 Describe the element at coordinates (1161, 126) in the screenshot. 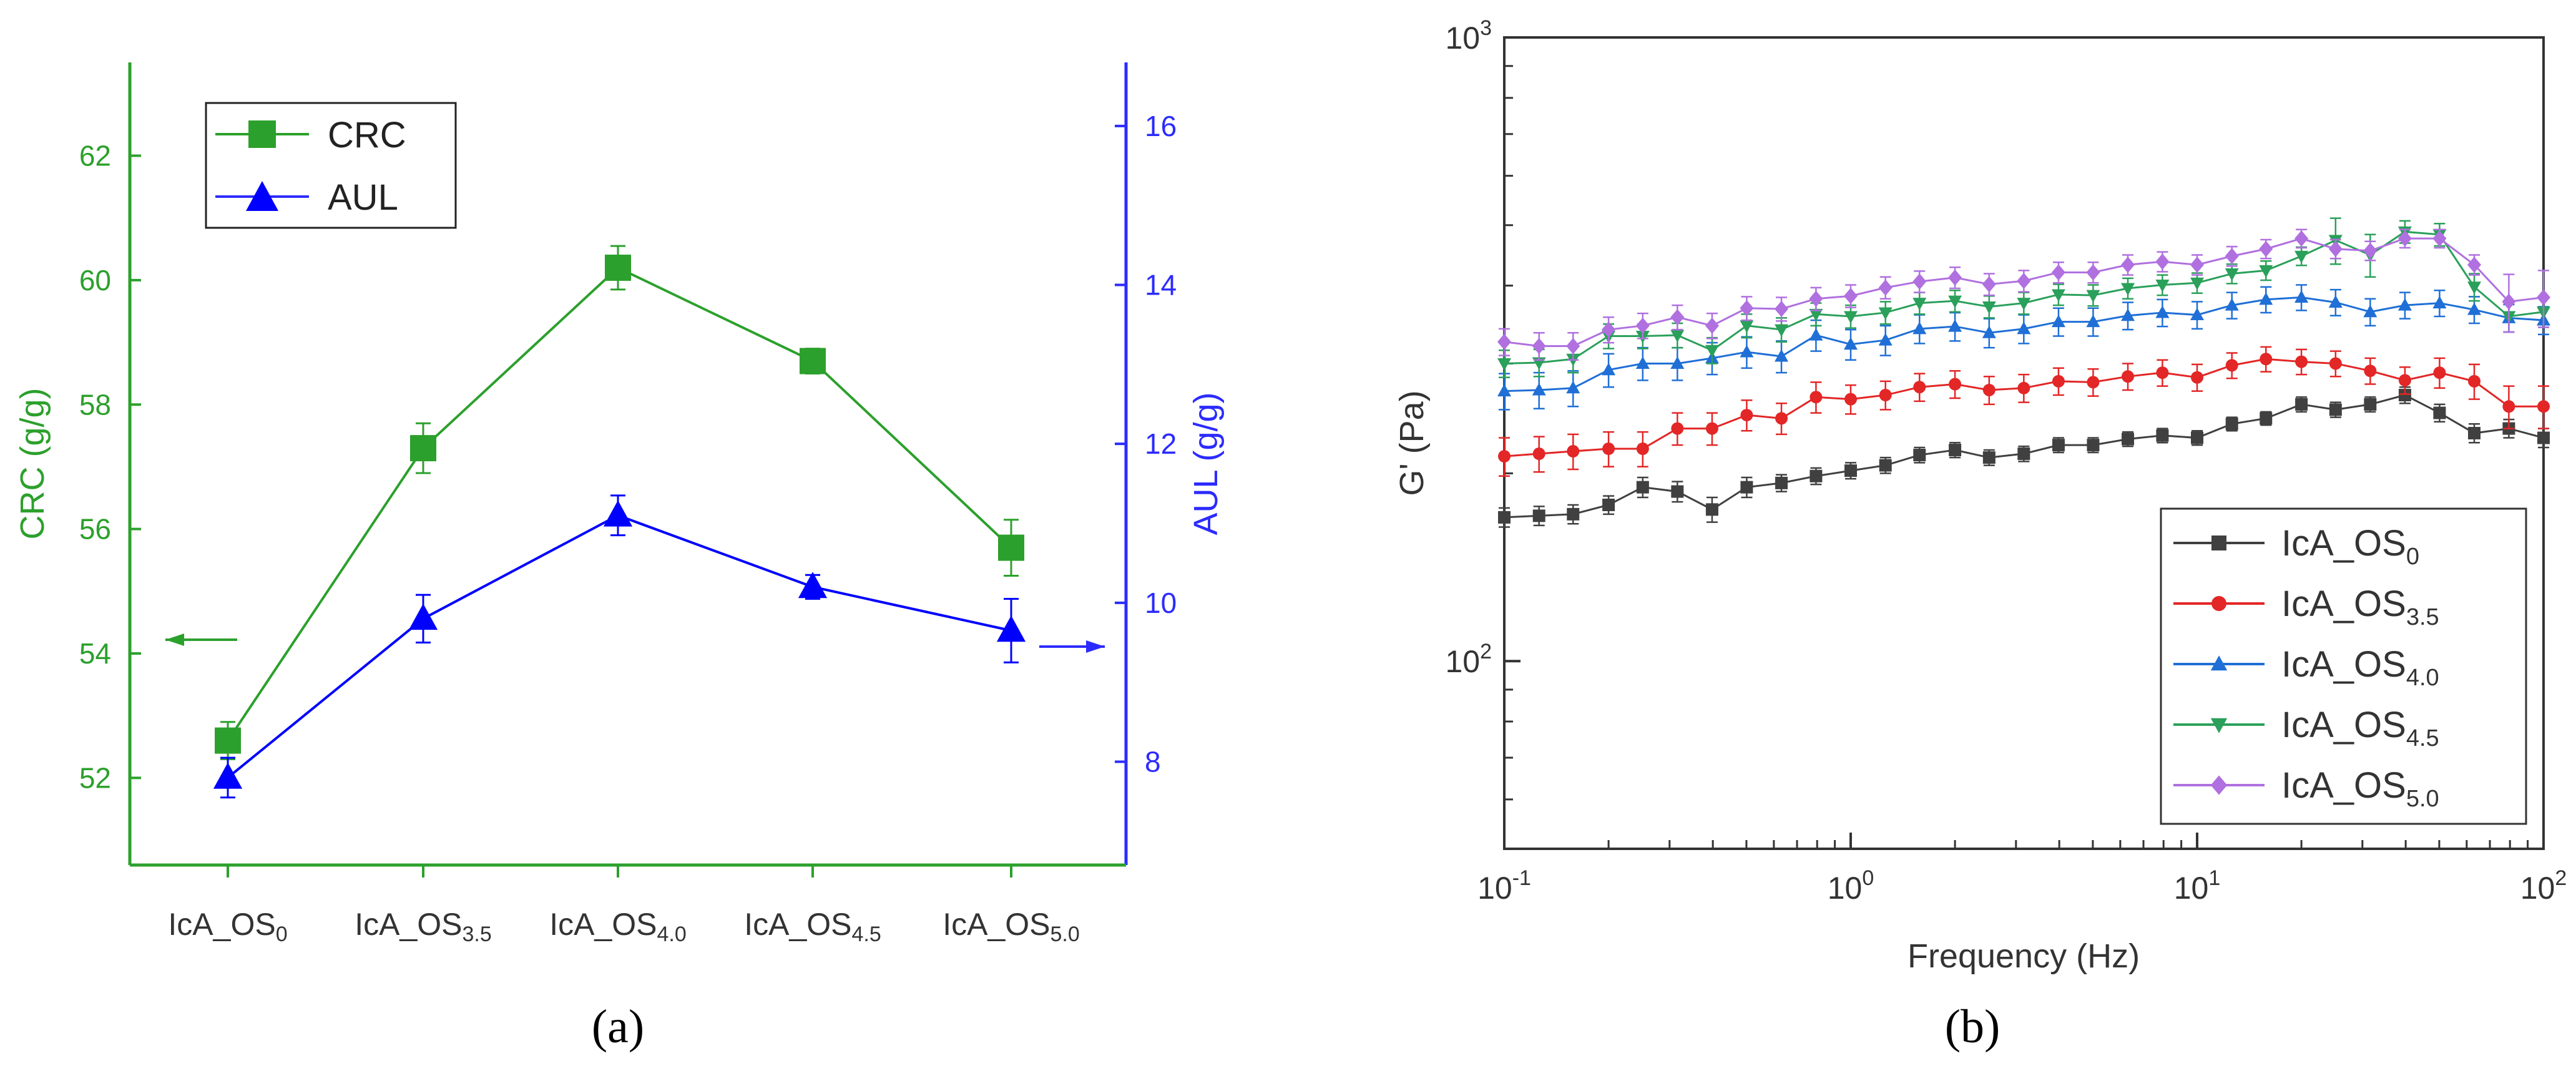

I see `aul-axis-tick-label: 16` at that location.